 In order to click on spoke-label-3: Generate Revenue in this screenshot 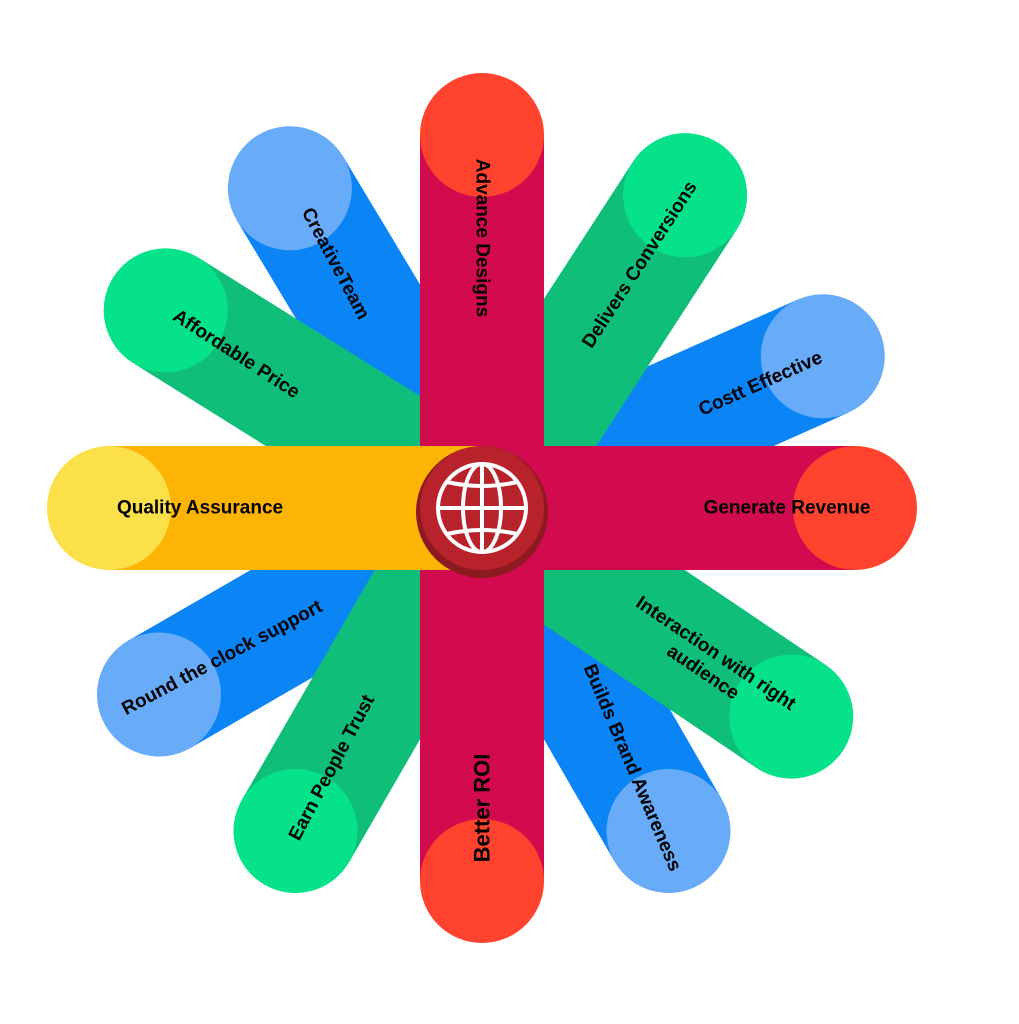, I will do `click(787, 508)`.